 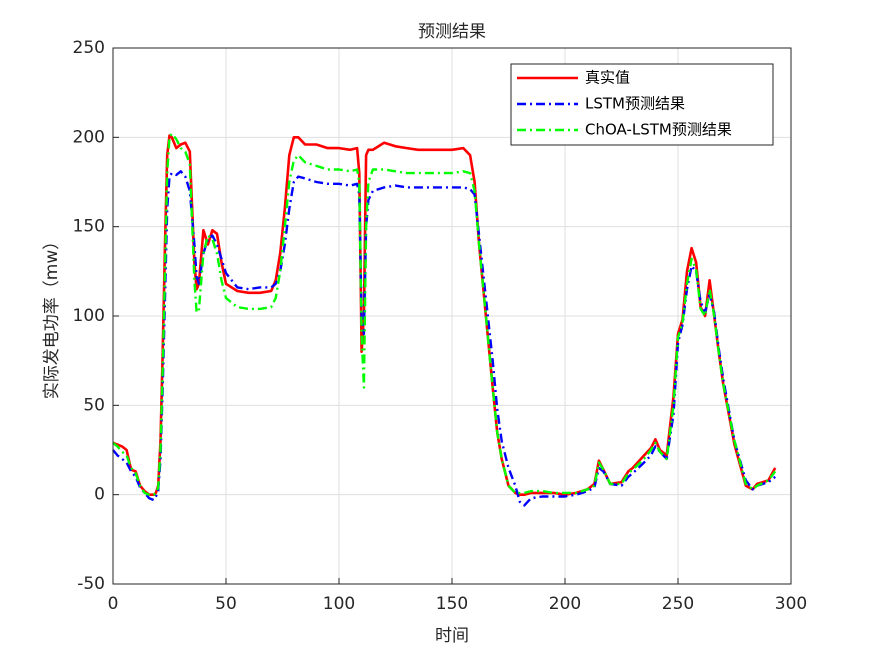 What do you see at coordinates (89, 137) in the screenshot?
I see `y-tick-label: 200` at bounding box center [89, 137].